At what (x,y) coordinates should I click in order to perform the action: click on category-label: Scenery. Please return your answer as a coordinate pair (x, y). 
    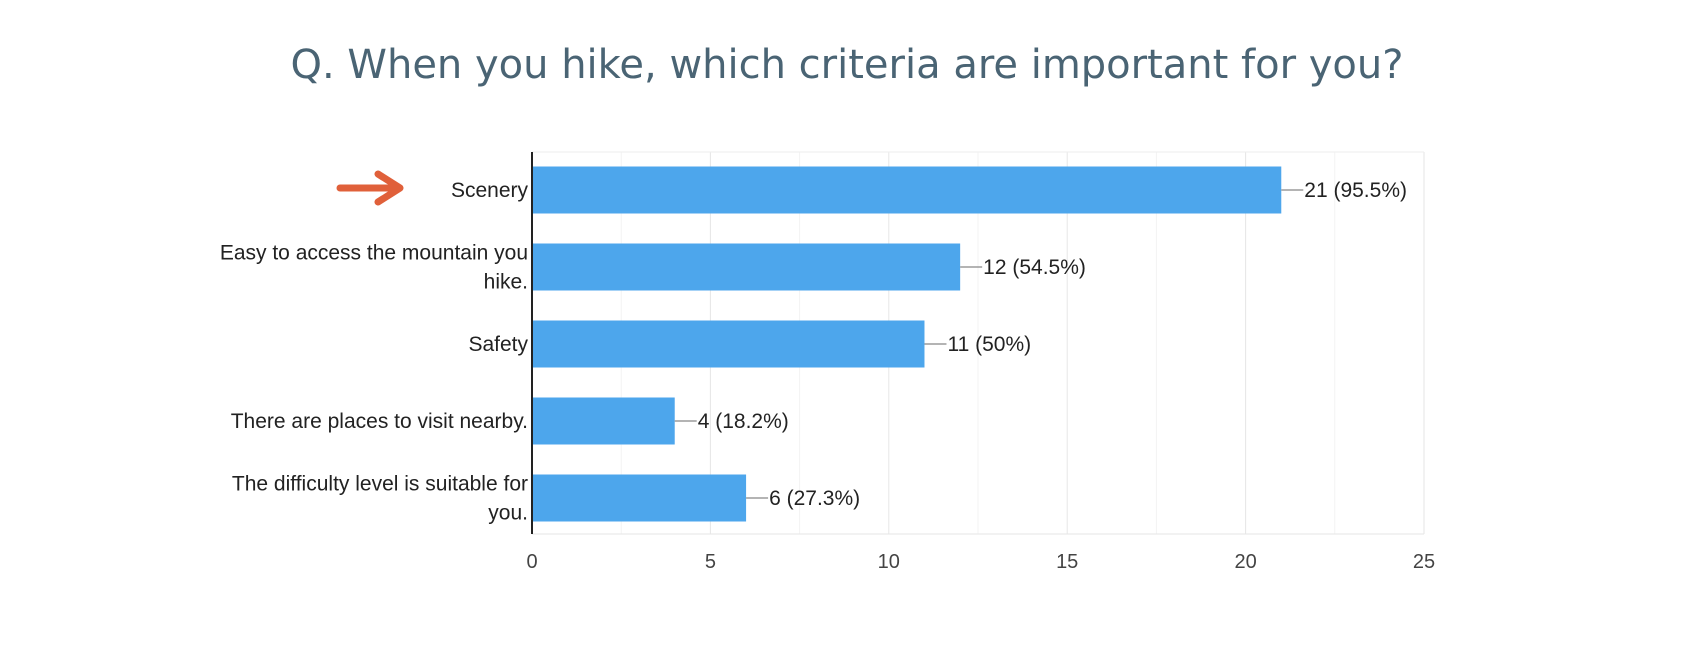
    Looking at the image, I should click on (490, 190).